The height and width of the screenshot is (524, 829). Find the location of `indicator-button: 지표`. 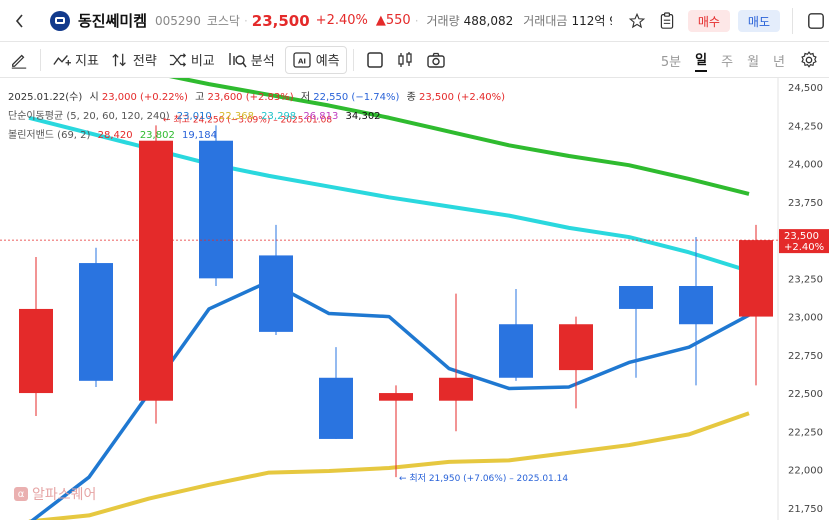

indicator-button: 지표 is located at coordinates (76, 60).